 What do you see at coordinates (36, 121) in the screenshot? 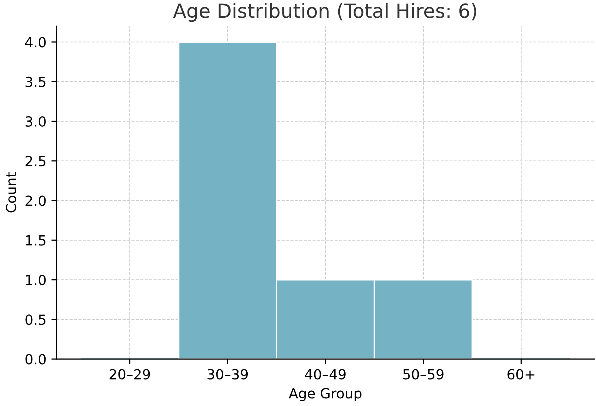
I see `y-tick-label: 3.0` at bounding box center [36, 121].